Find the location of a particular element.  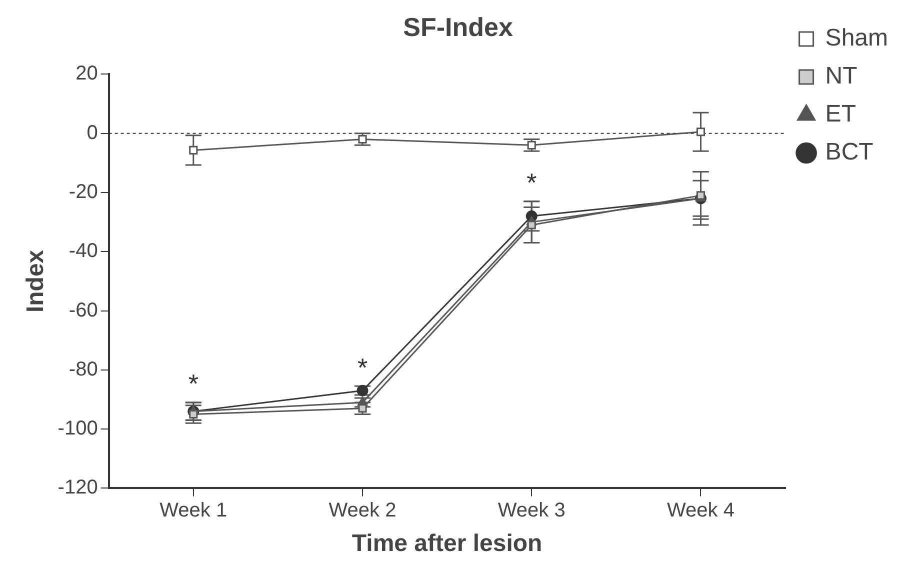

chart-title: SF-Index is located at coordinates (458, 27).